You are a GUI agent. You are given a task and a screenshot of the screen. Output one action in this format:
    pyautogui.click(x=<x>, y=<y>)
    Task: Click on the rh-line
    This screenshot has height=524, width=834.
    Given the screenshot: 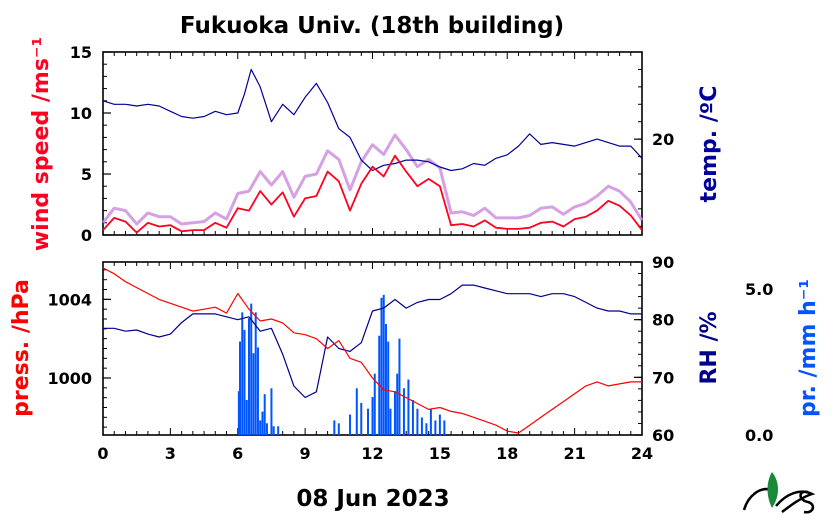 What is the action you would take?
    pyautogui.click(x=372, y=341)
    